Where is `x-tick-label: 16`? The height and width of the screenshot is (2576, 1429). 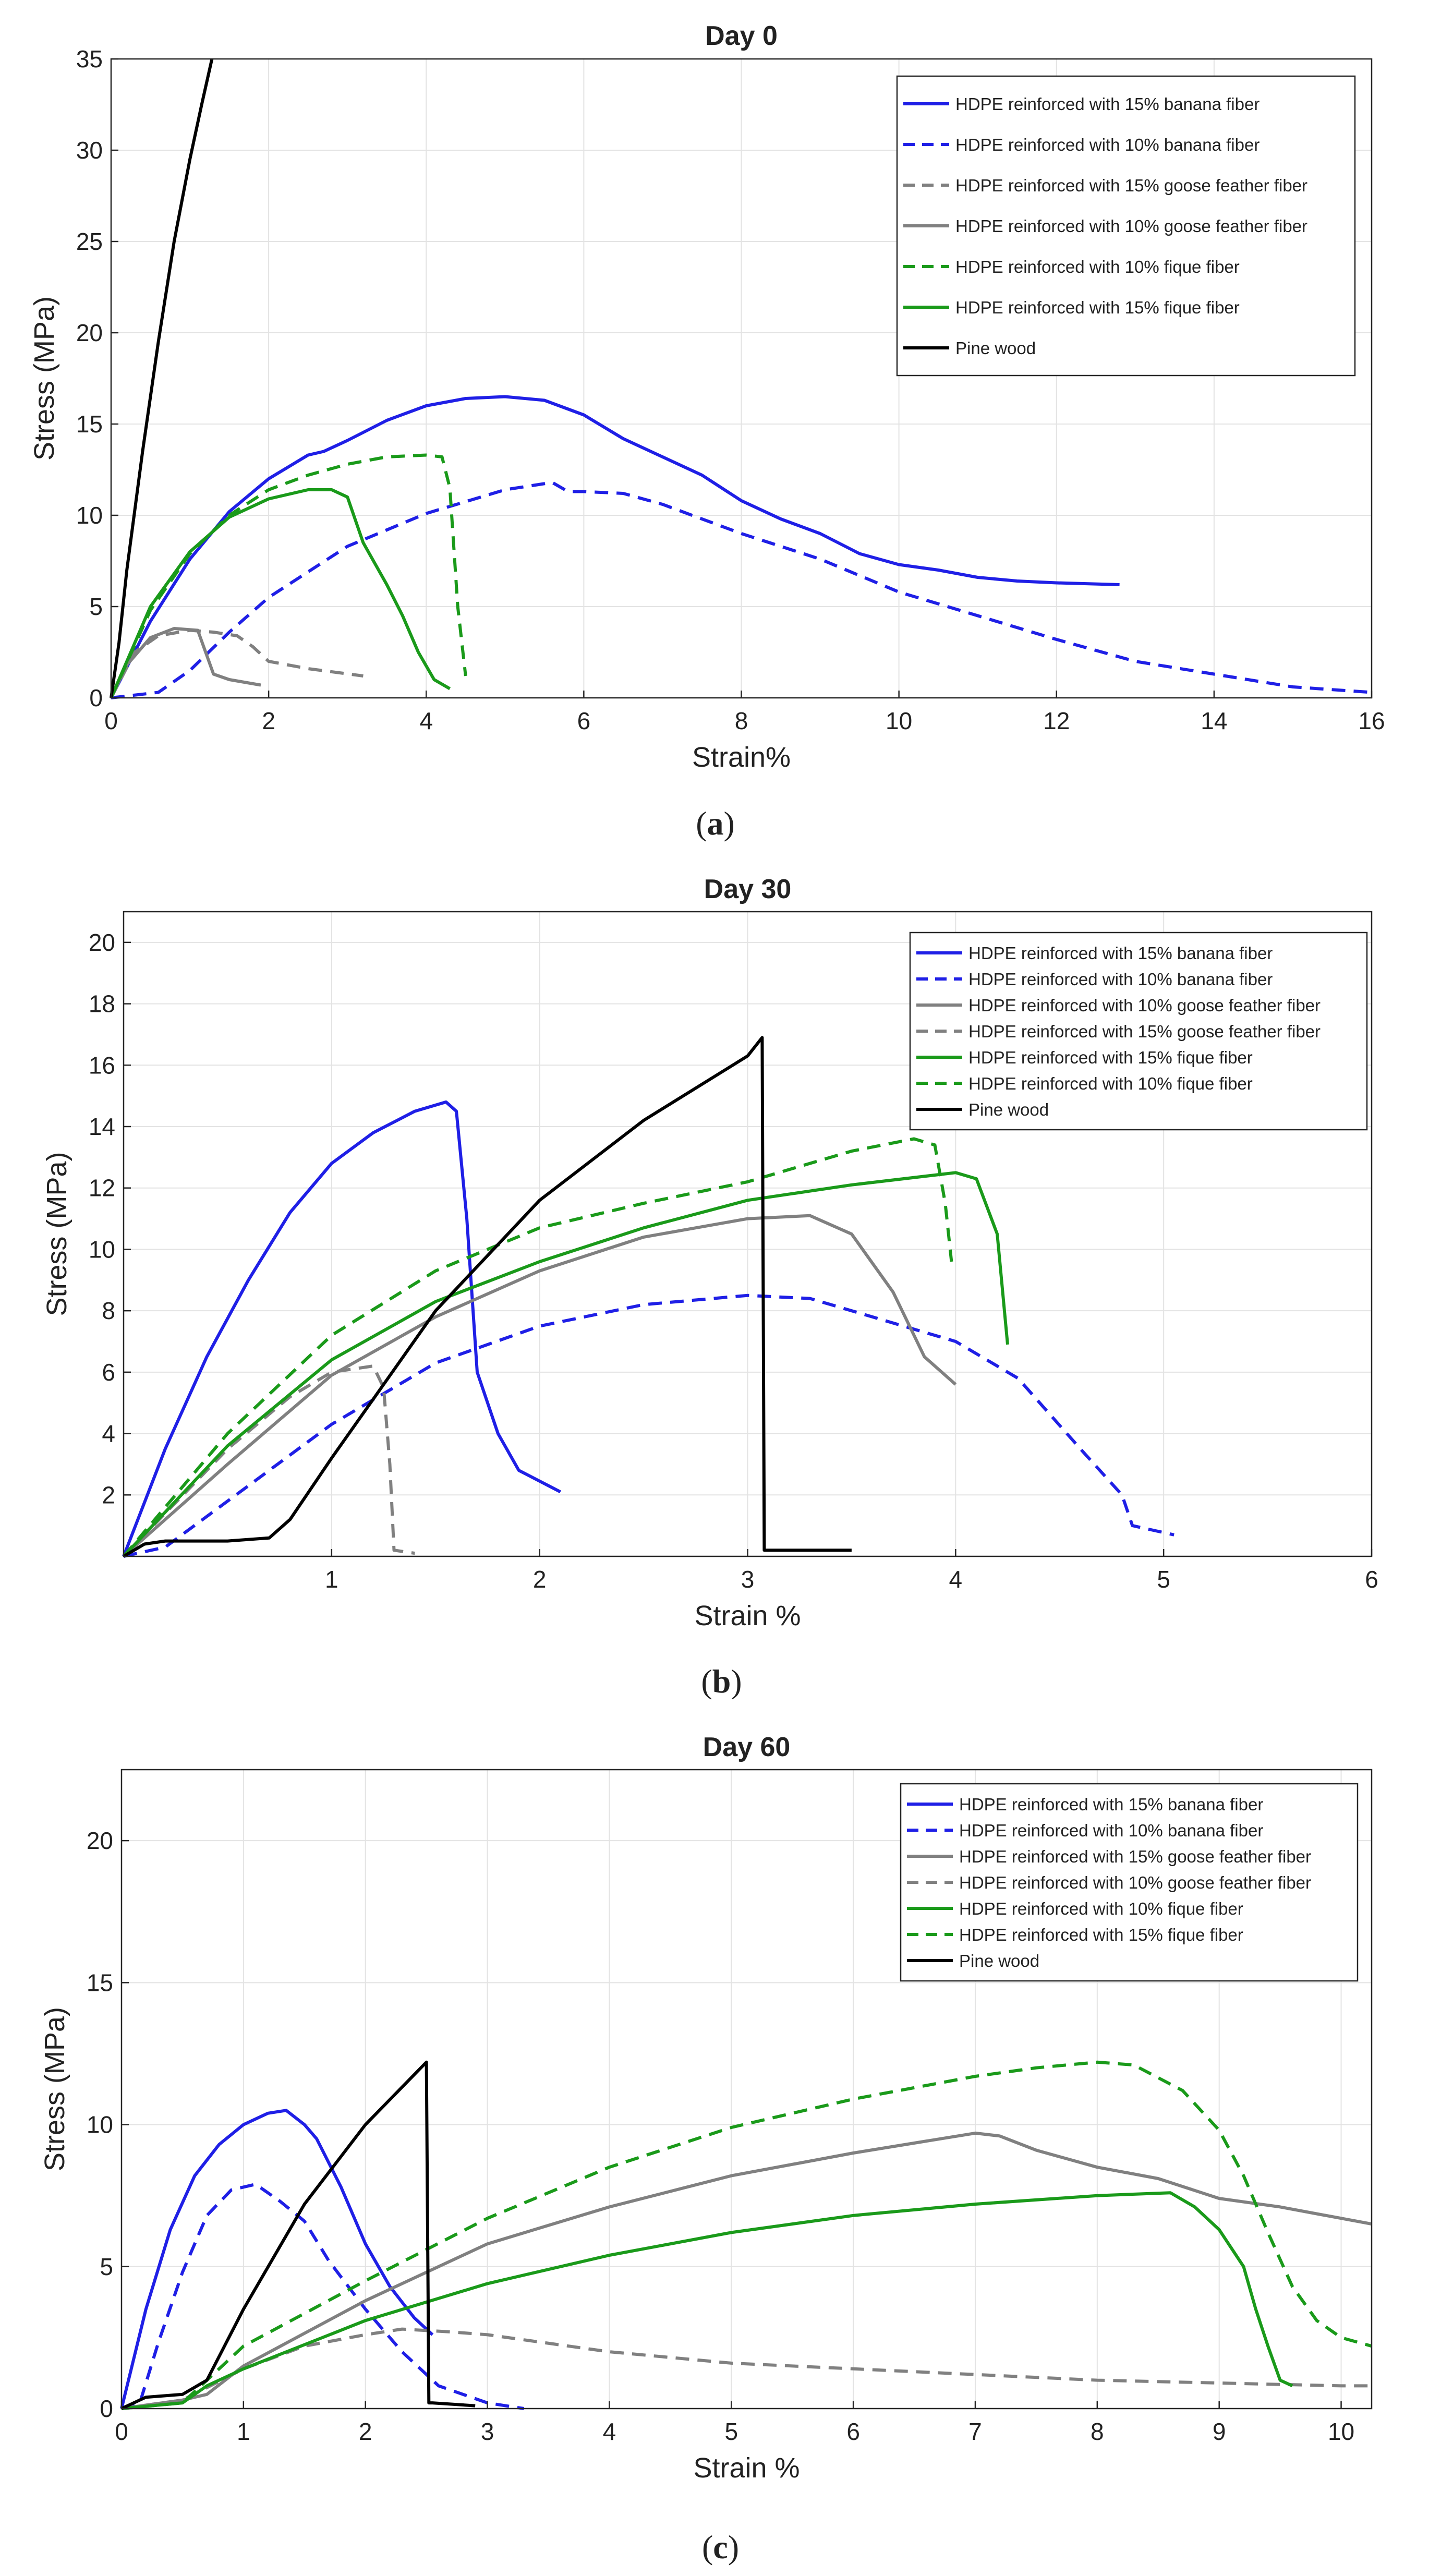 x-tick-label: 16 is located at coordinates (1371, 720).